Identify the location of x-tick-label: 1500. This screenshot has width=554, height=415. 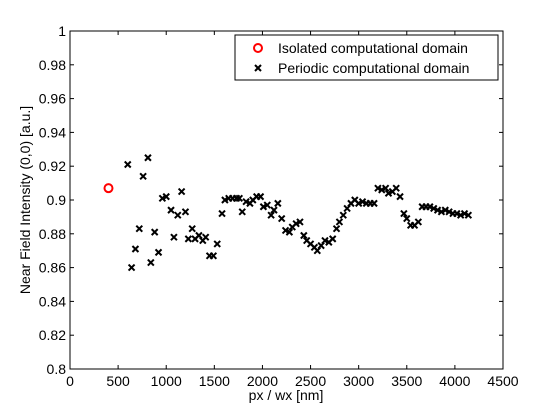
(214, 381).